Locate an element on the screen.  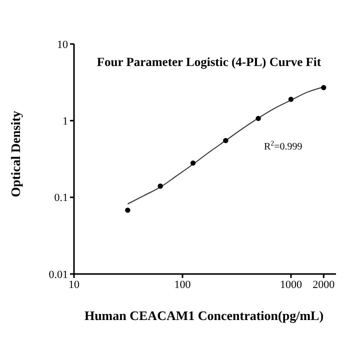
y-tick-label: 1 is located at coordinates (65, 122).